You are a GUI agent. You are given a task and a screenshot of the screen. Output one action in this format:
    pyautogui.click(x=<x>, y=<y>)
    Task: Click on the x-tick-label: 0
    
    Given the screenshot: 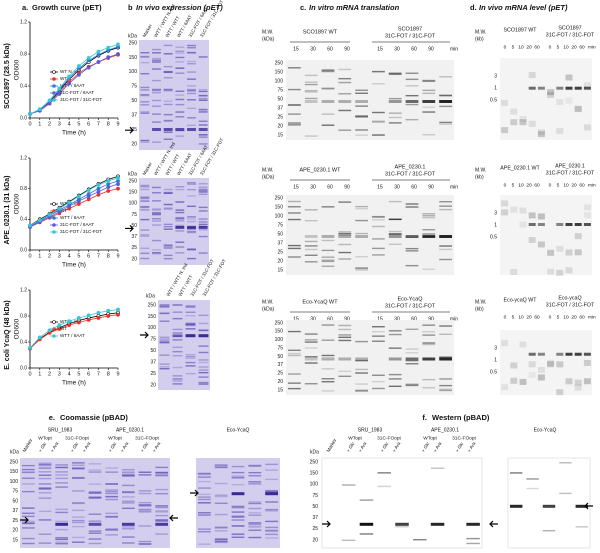 What is the action you would take?
    pyautogui.click(x=29, y=124)
    